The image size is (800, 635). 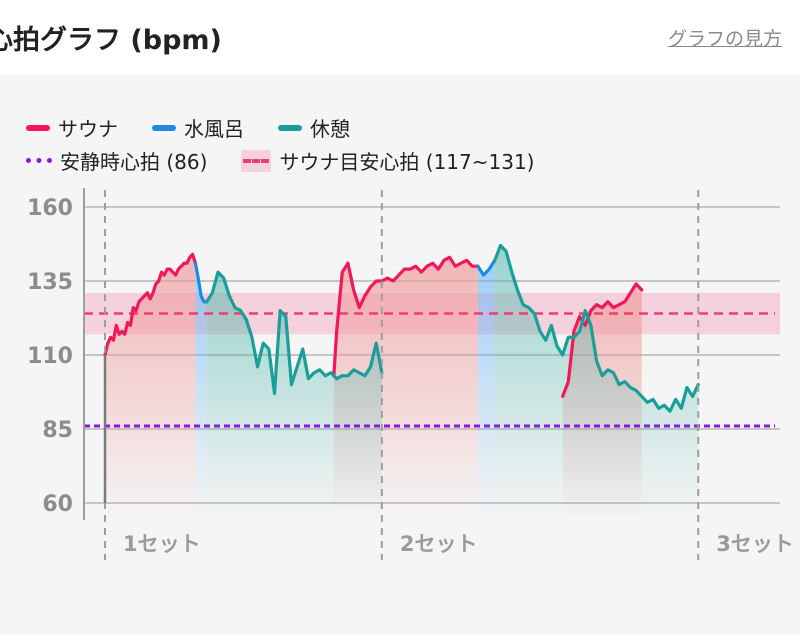 What do you see at coordinates (39, 160) in the screenshot?
I see `resting-hr-swatch` at bounding box center [39, 160].